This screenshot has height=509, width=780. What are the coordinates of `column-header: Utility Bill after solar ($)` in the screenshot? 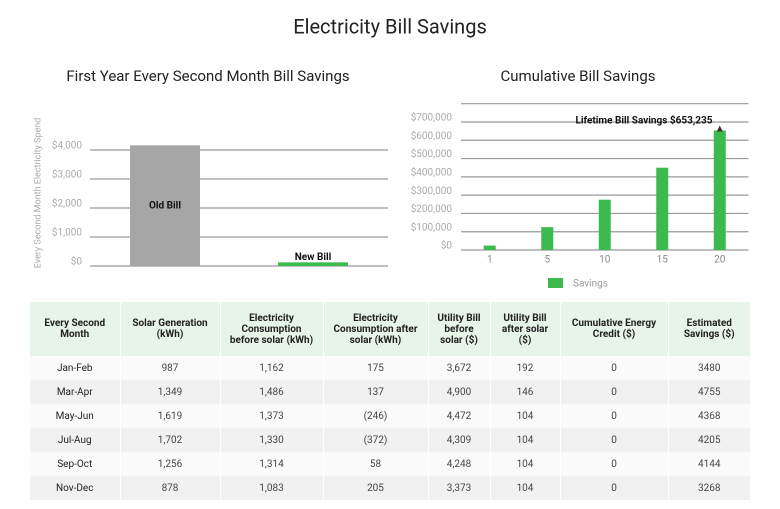 It's located at (524, 329).